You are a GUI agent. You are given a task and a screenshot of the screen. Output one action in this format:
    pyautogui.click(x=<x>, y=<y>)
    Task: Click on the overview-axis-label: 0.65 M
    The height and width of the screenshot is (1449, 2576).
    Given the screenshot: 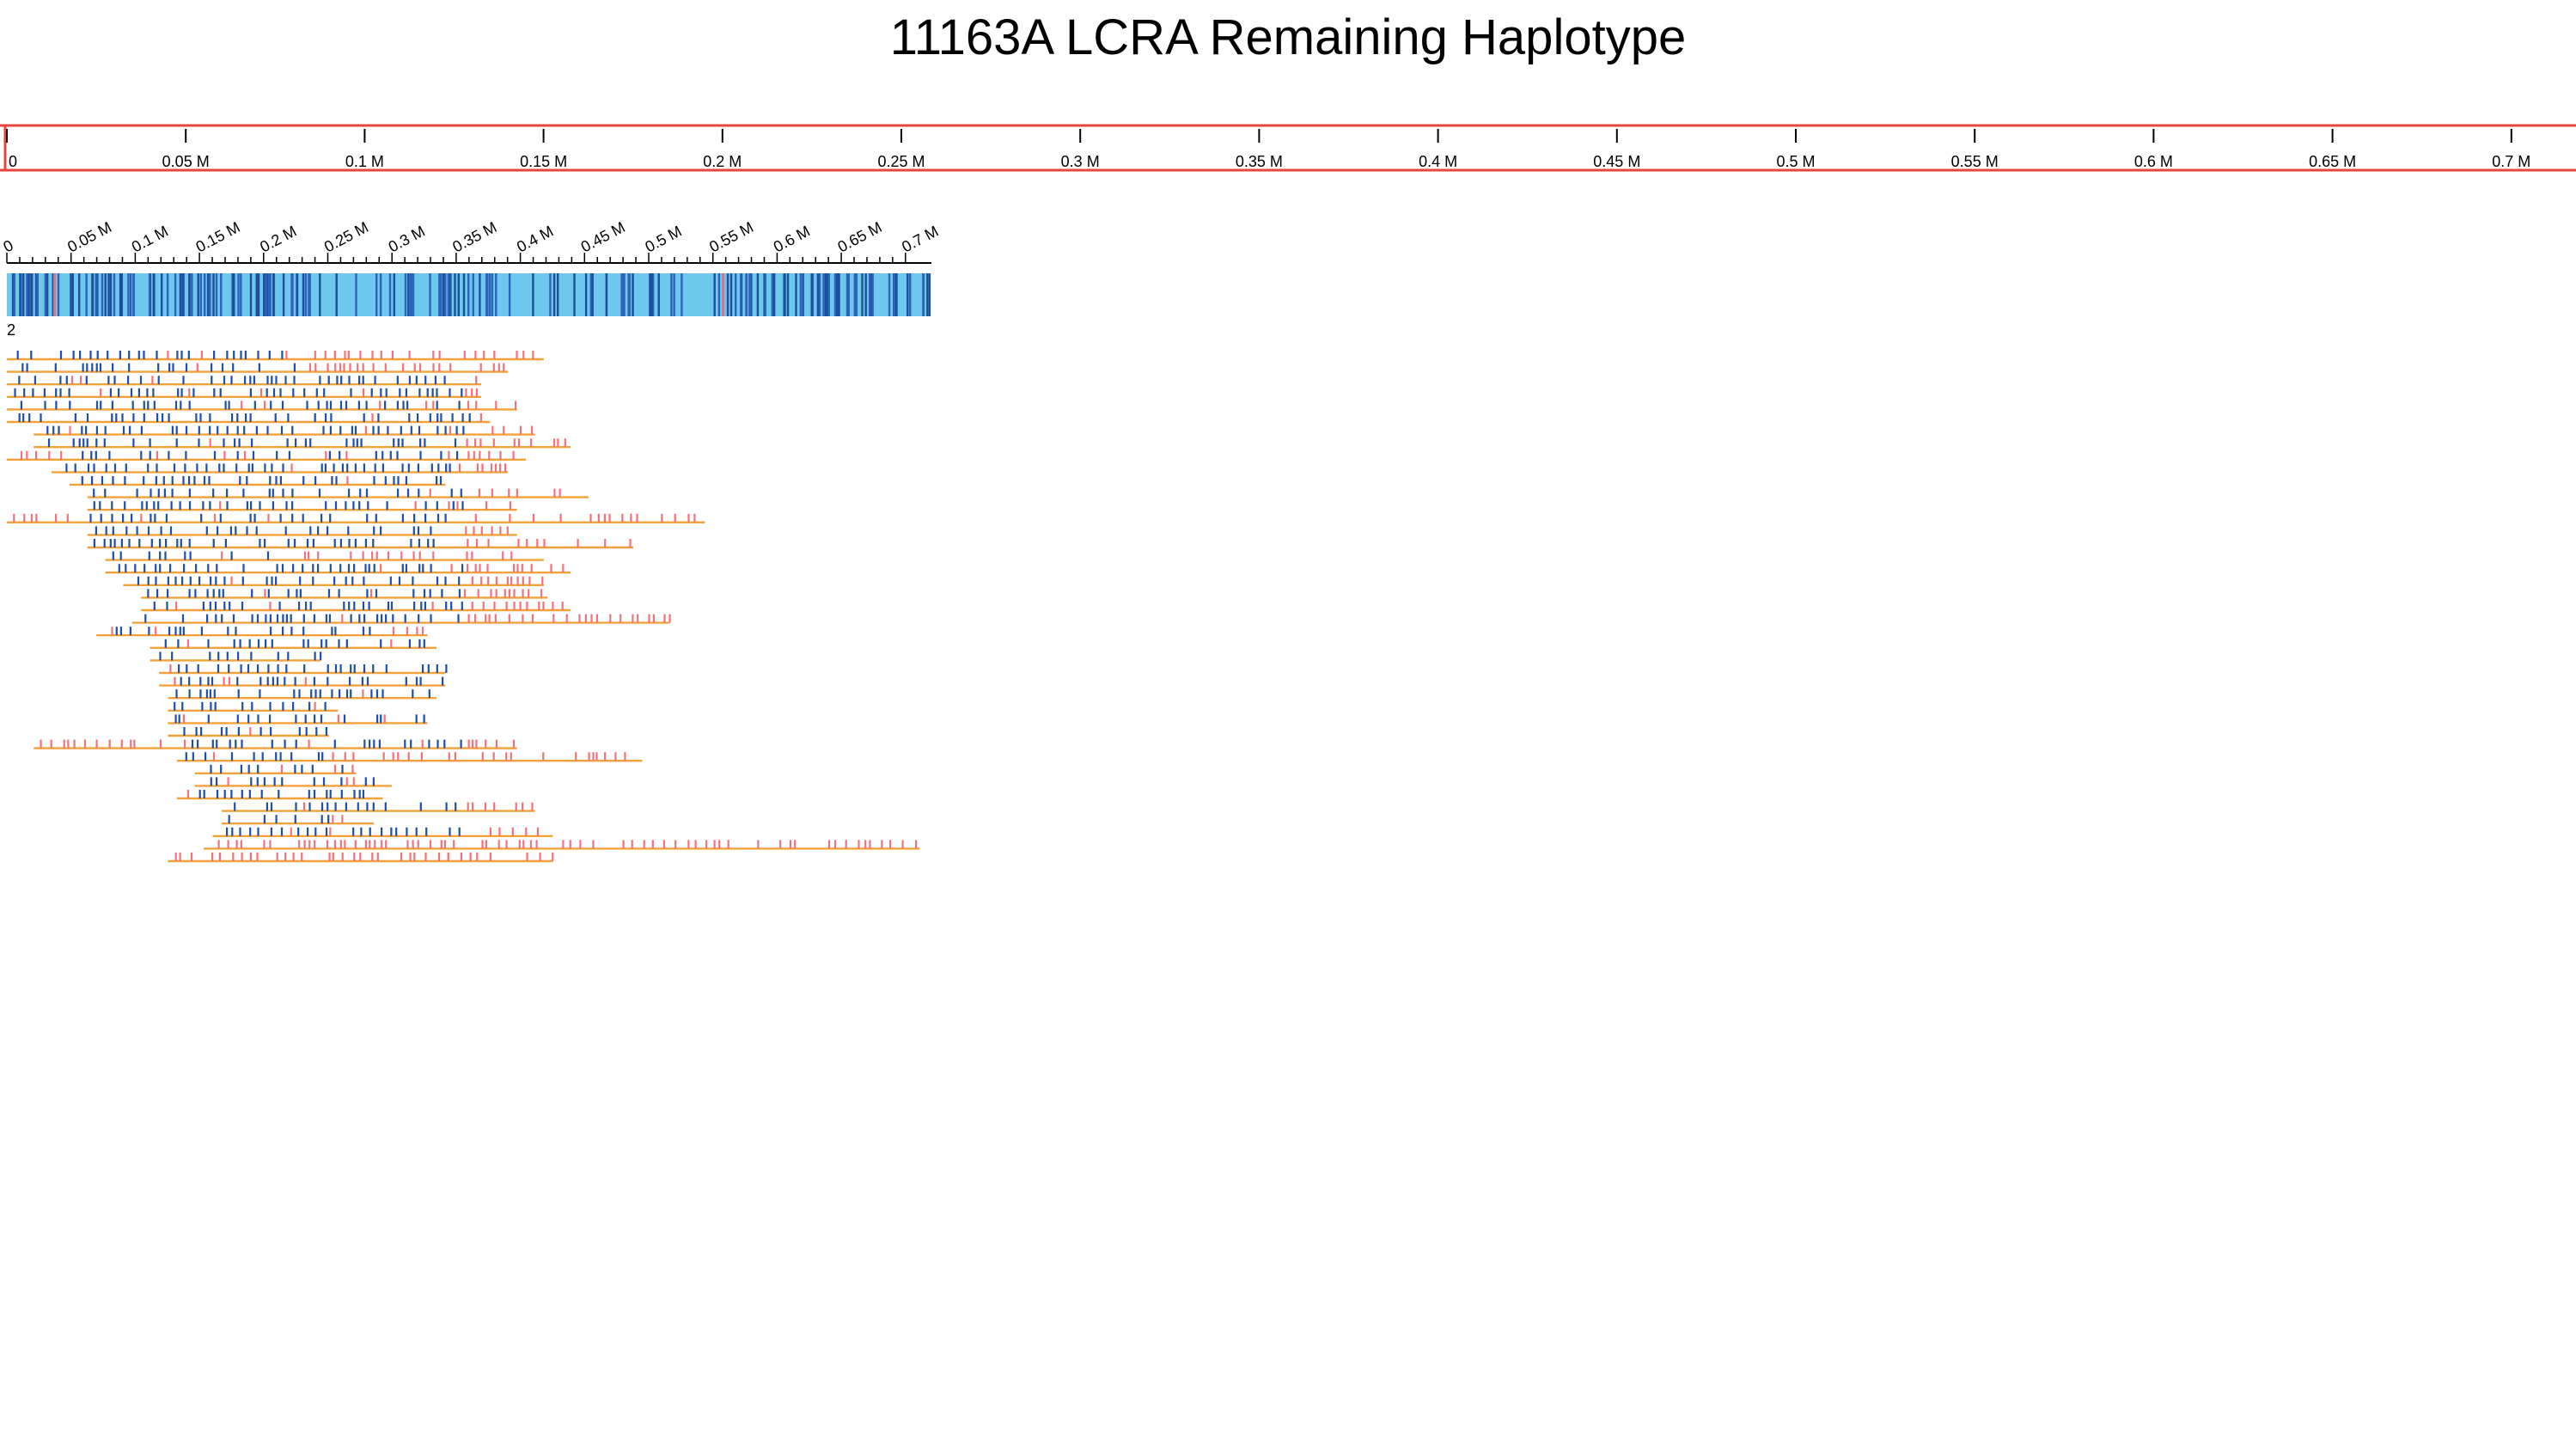 What is the action you would take?
    pyautogui.click(x=860, y=236)
    